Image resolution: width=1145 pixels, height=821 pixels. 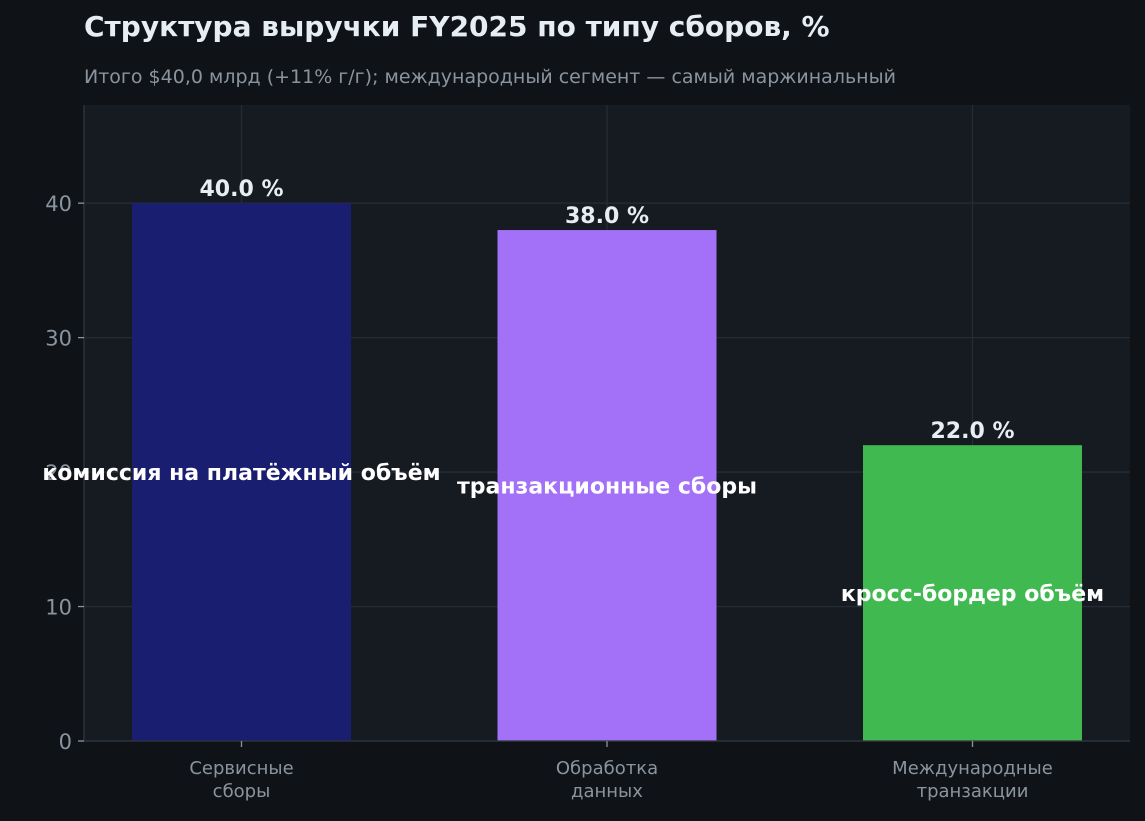 I want to click on x-tick-label-line: данных, so click(x=607, y=791).